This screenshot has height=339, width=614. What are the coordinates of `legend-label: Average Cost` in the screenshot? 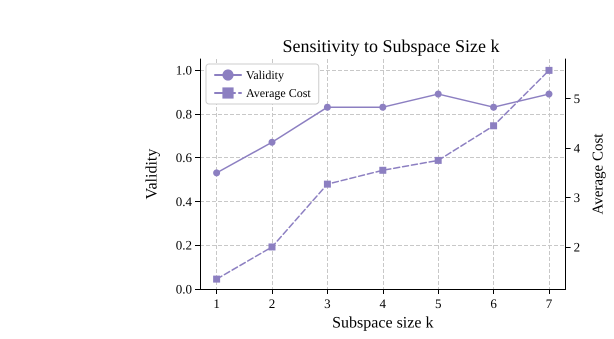 It's located at (279, 93).